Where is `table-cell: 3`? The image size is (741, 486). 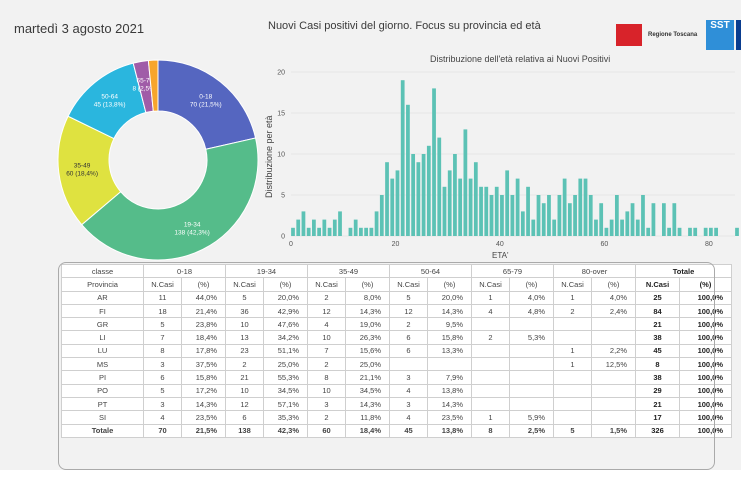 table-cell: 3 is located at coordinates (327, 404).